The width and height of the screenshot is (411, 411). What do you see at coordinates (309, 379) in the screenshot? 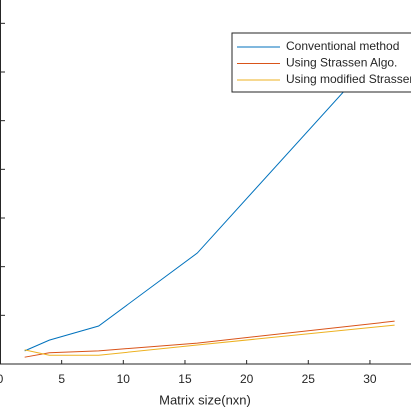
I see `x-tick-label: 25` at bounding box center [309, 379].